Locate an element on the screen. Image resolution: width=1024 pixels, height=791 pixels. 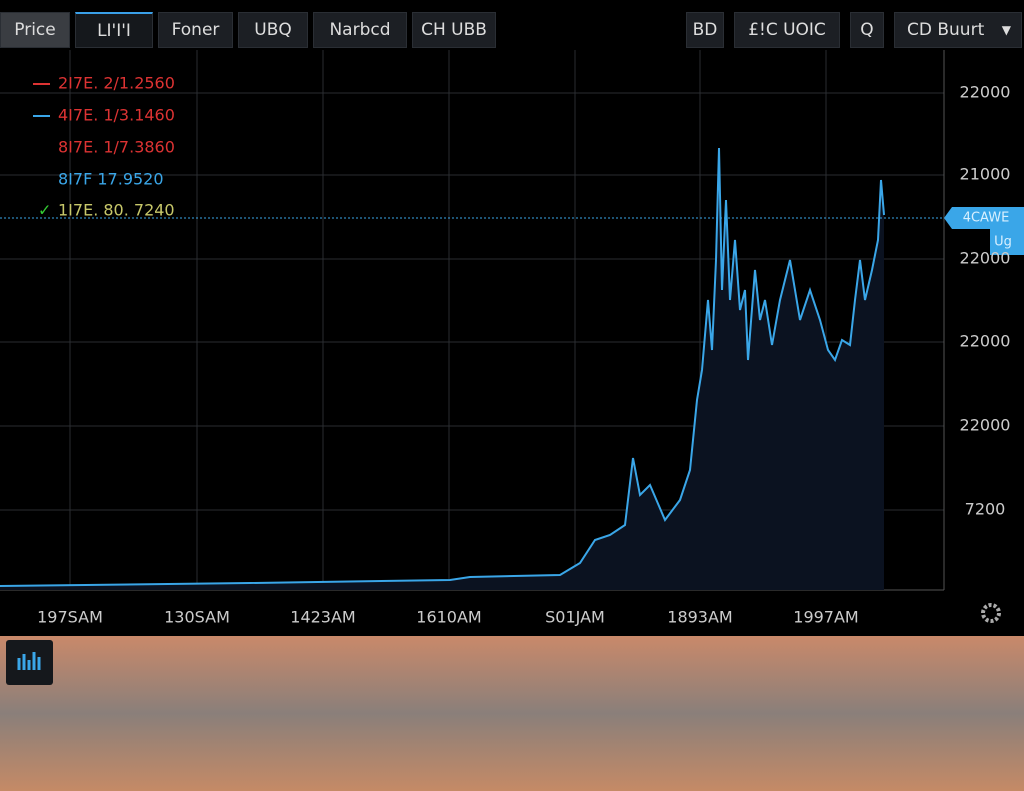
tab: Foner is located at coordinates (195, 30).